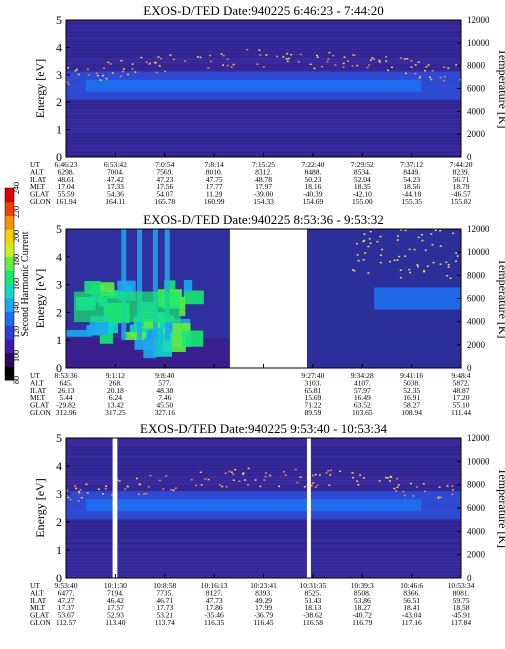  What do you see at coordinates (263, 186) in the screenshot?
I see `ephem-value: 17.97` at bounding box center [263, 186].